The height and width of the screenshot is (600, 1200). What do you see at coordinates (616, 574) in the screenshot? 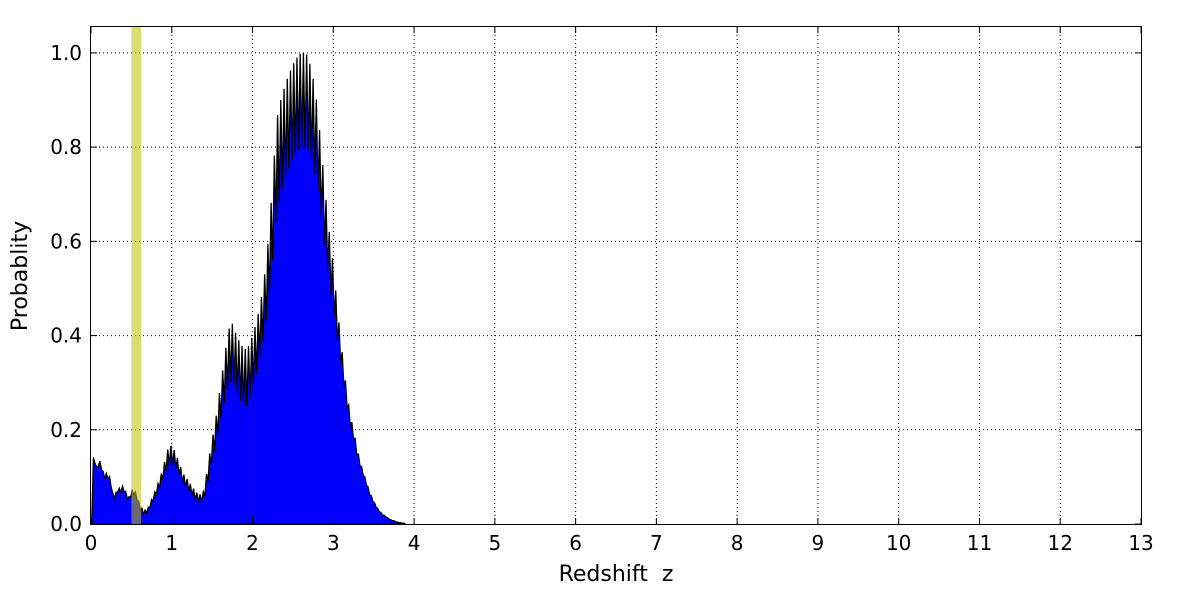
I see `x-axis-label: Redshift z` at bounding box center [616, 574].